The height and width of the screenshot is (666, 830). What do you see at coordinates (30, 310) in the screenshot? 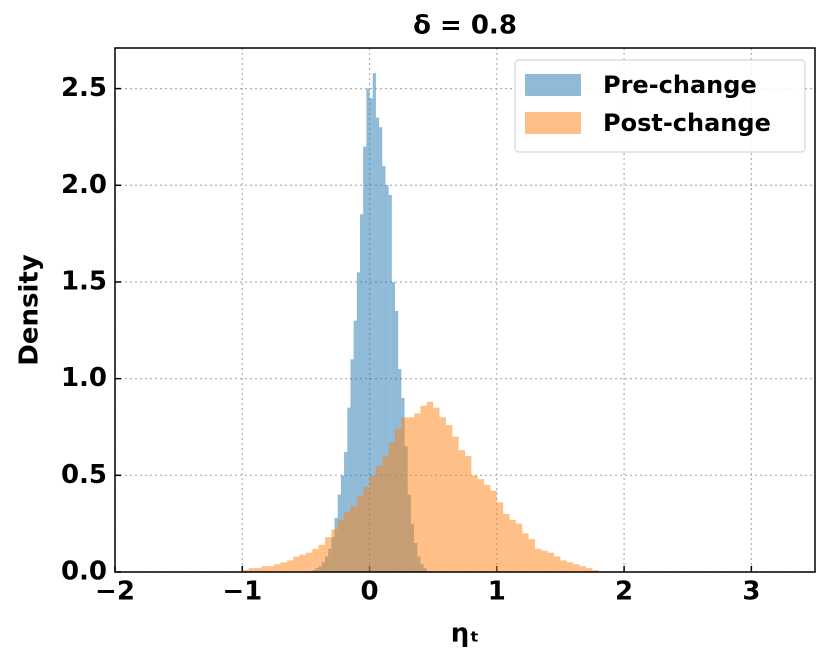
I see `y-axis-label: Density` at bounding box center [30, 310].